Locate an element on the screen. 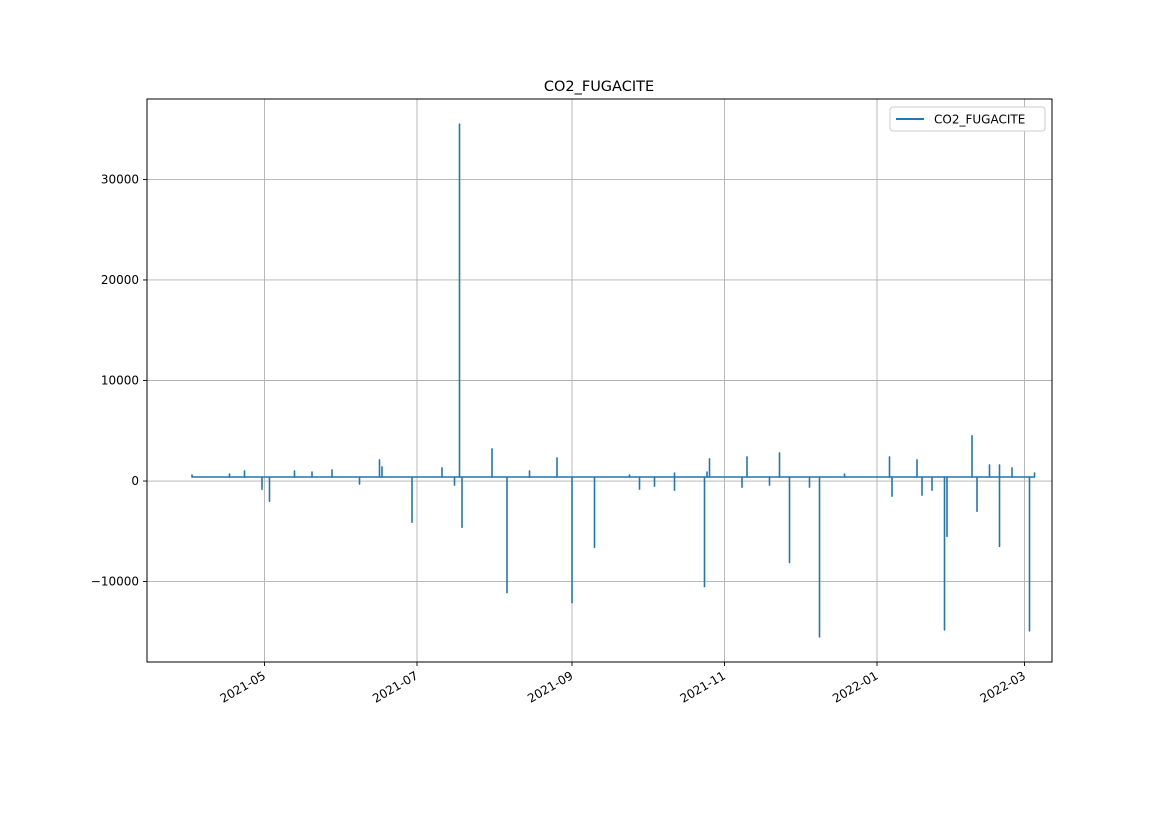 This screenshot has height=831, width=1169. y-tick-label: 0 is located at coordinates (135, 481).